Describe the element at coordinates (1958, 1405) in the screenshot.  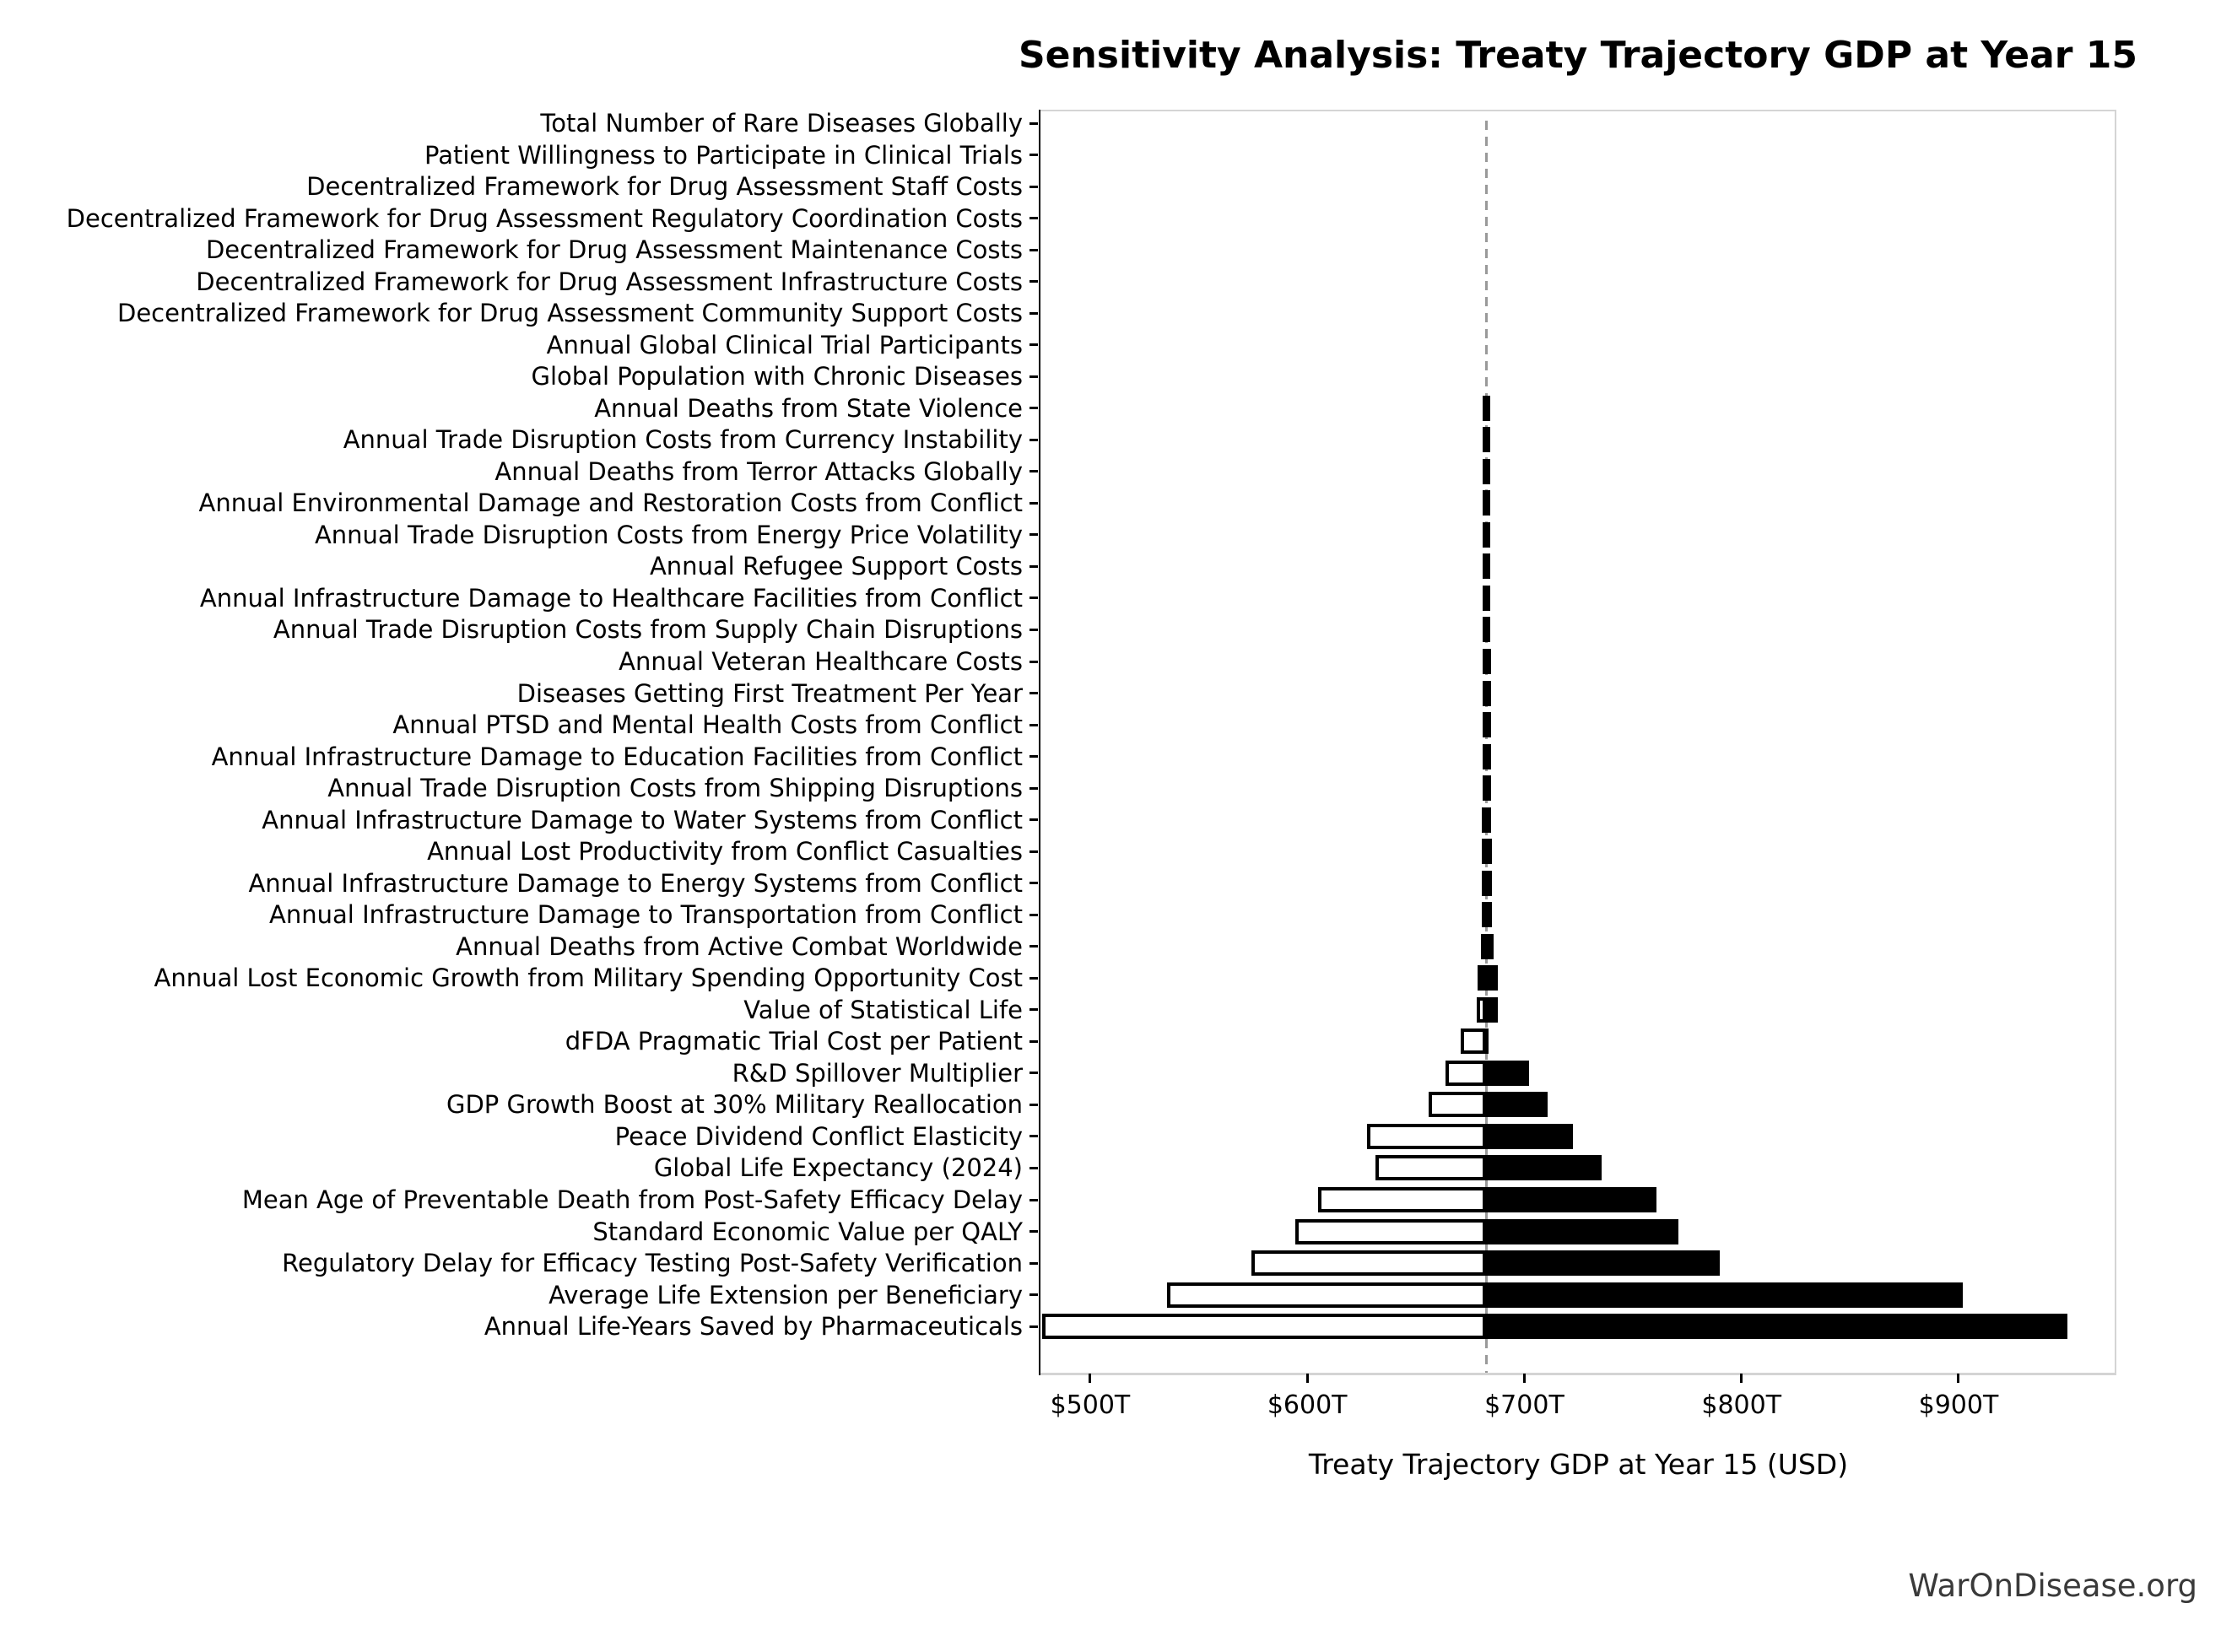
I see `x-tick-label: $900T` at that location.